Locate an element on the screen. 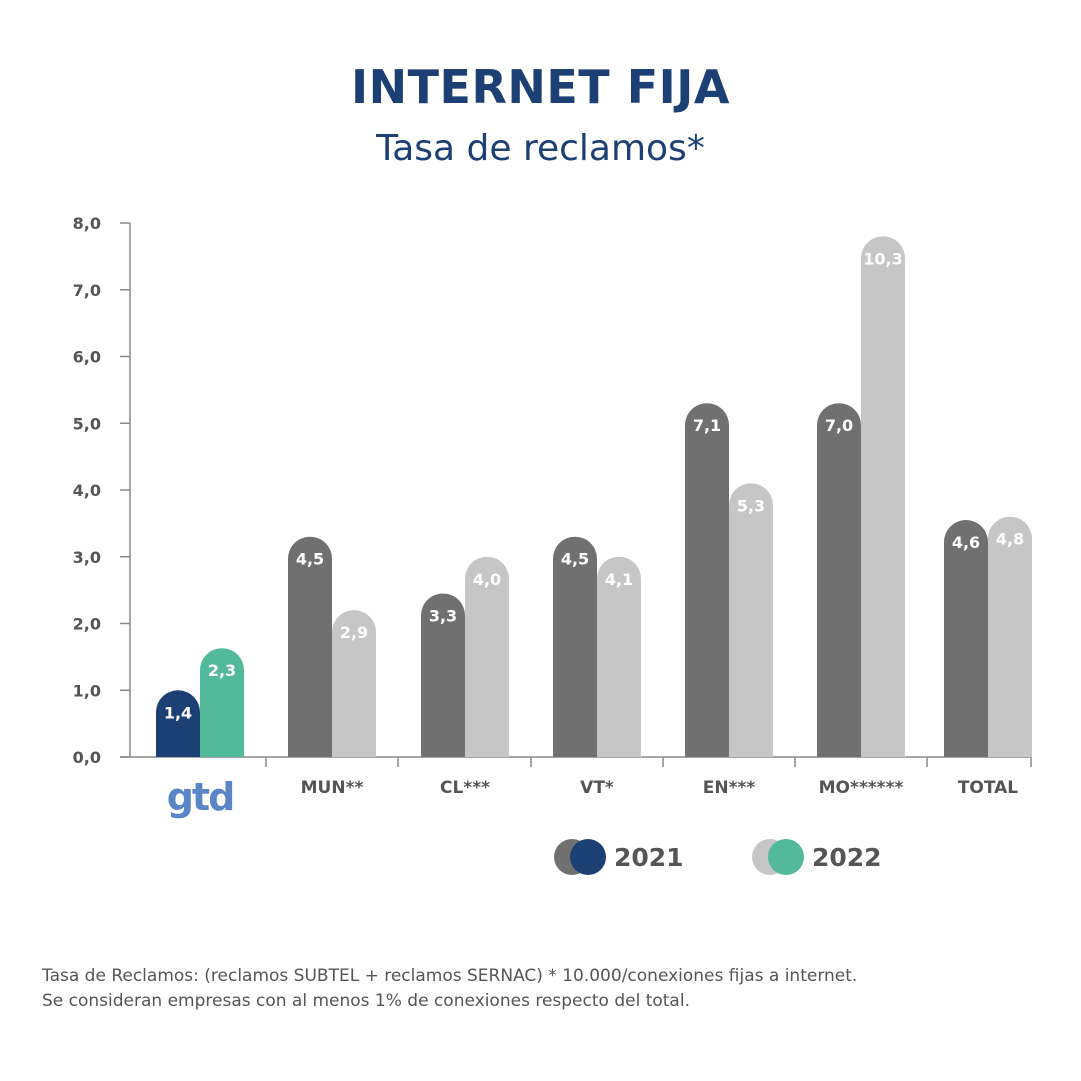 This screenshot has width=1081, height=1081. bar-value-label: 1,4 is located at coordinates (178, 712).